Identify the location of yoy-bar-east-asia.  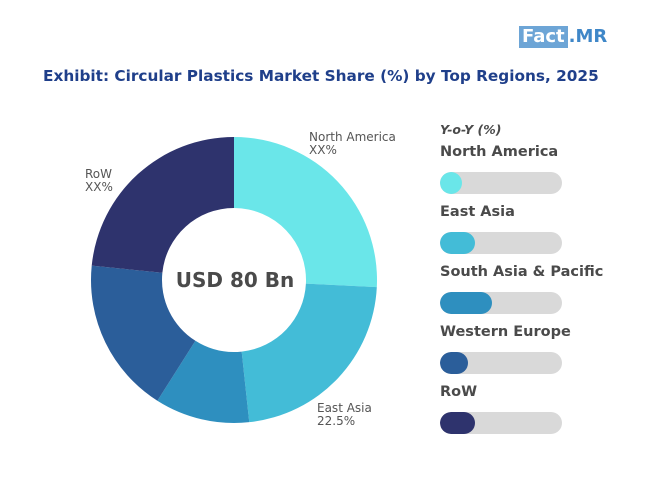
(458, 243).